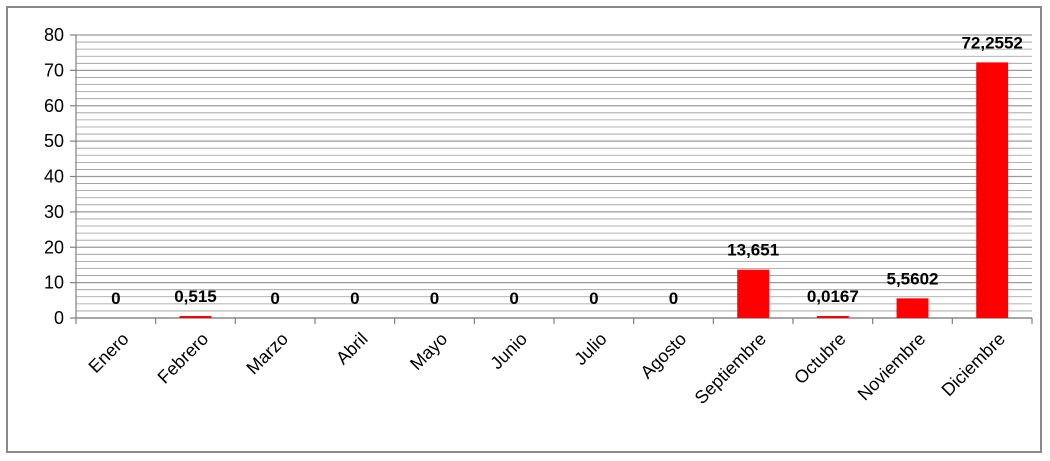 The image size is (1050, 461). What do you see at coordinates (54, 212) in the screenshot?
I see `y-tick-label: 30` at bounding box center [54, 212].